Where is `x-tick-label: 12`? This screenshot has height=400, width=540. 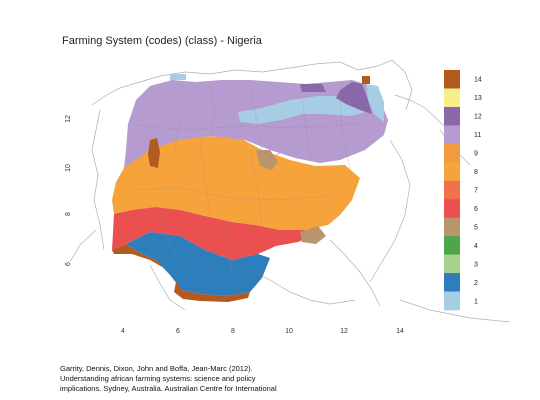
x-tick-label: 12 is located at coordinates (344, 331).